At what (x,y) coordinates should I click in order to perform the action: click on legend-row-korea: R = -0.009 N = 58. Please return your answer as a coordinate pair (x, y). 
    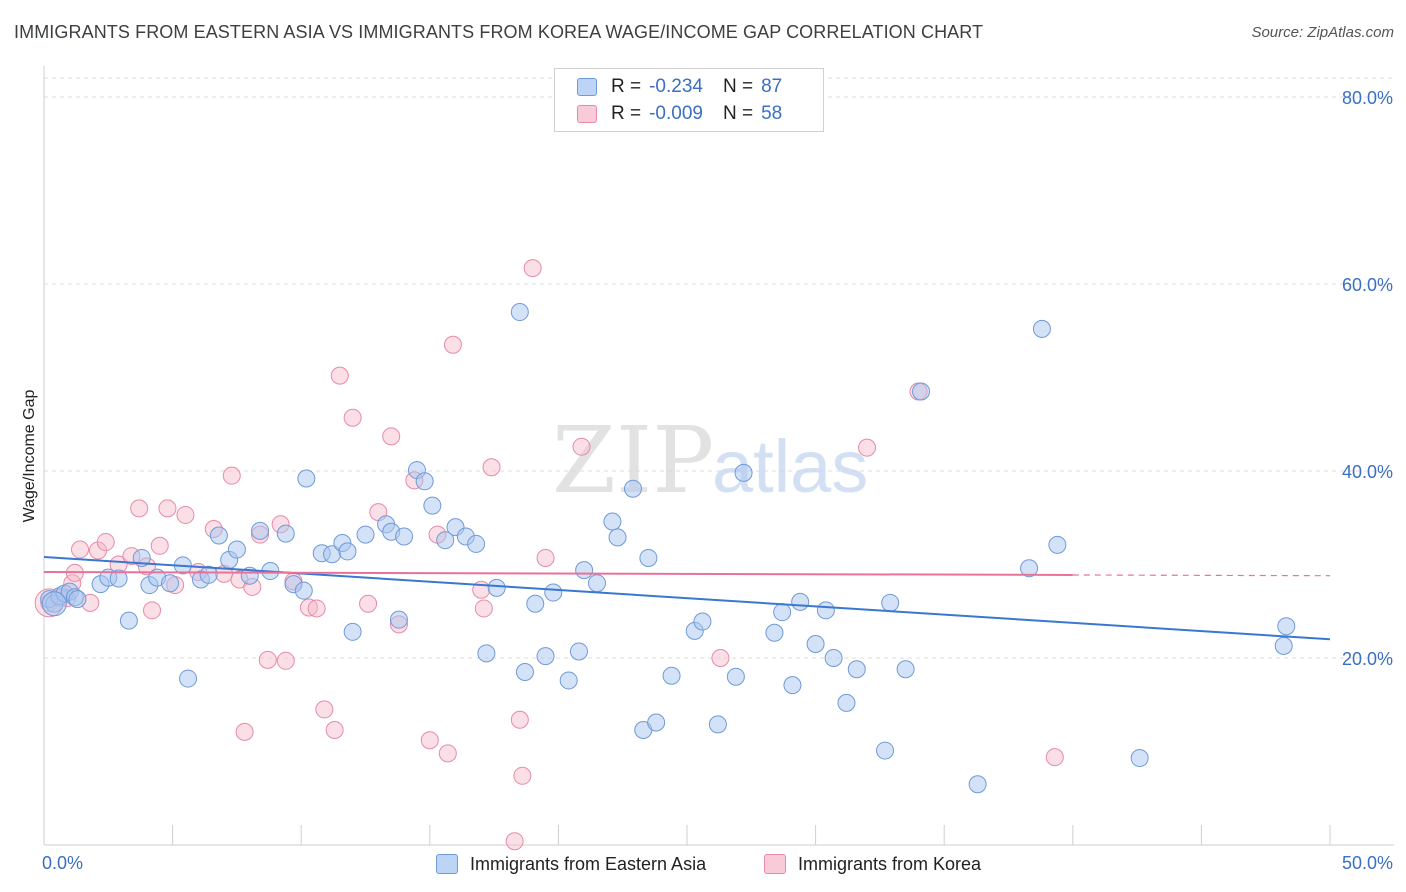
    Looking at the image, I should click on (679, 114).